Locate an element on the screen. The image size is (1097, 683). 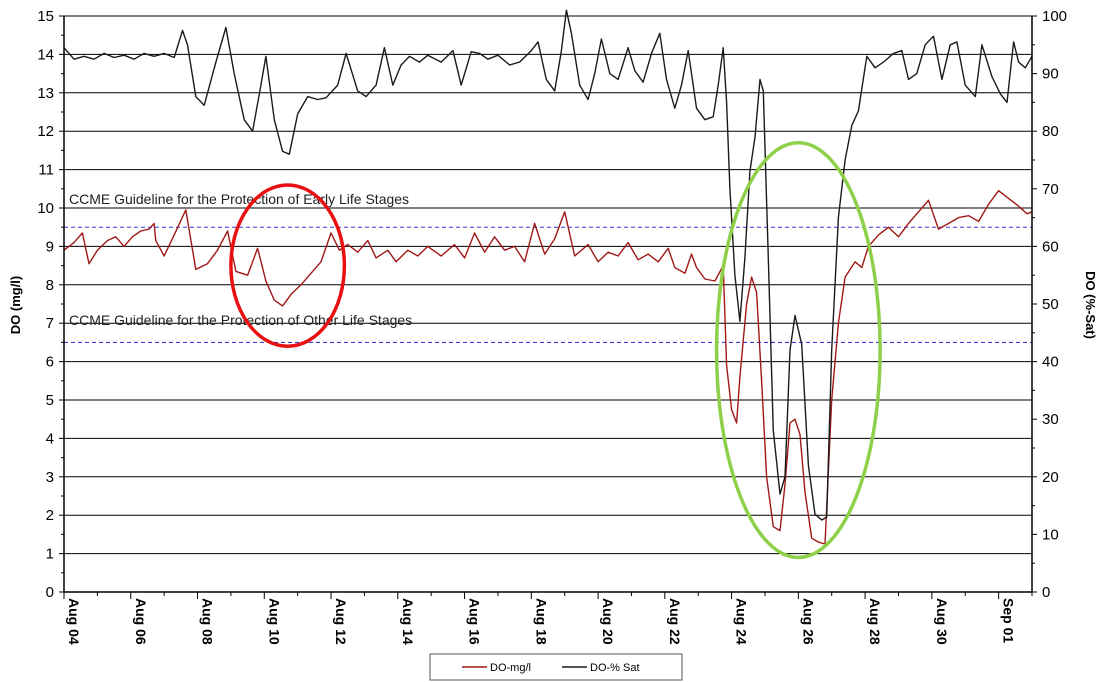
y2-tick-label: 50 is located at coordinates (1050, 304).